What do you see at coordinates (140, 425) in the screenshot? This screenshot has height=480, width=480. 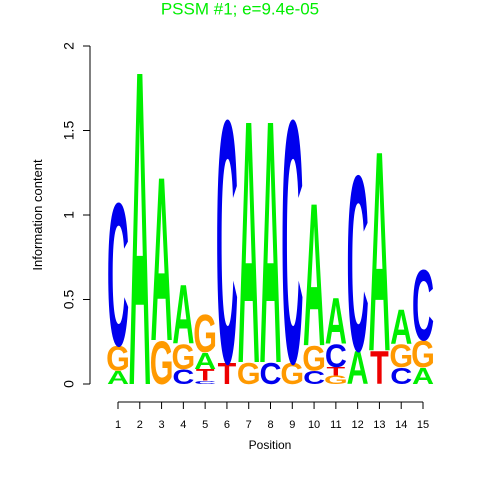 I see `x-tick-label: 2` at bounding box center [140, 425].